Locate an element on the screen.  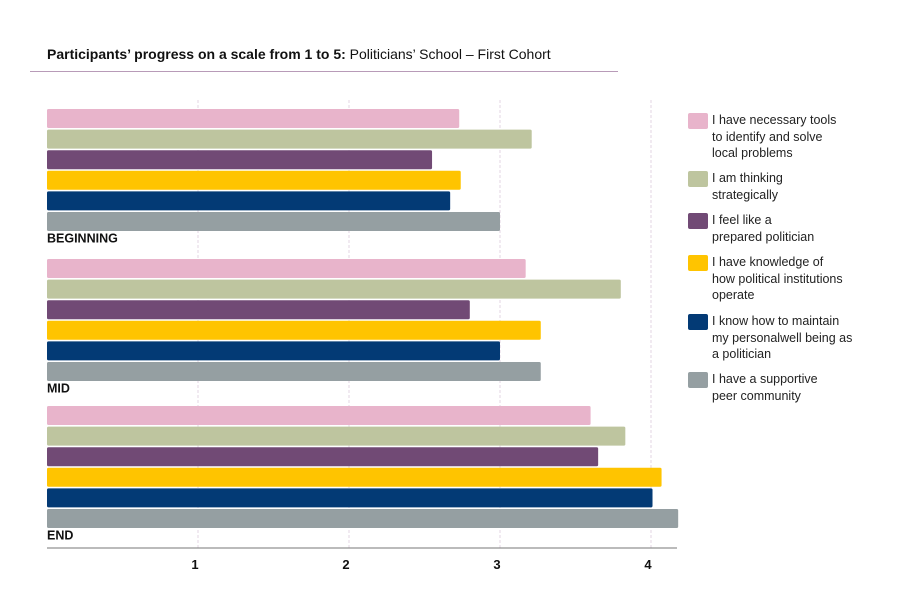
x-tick-label: 3 is located at coordinates (496, 564).